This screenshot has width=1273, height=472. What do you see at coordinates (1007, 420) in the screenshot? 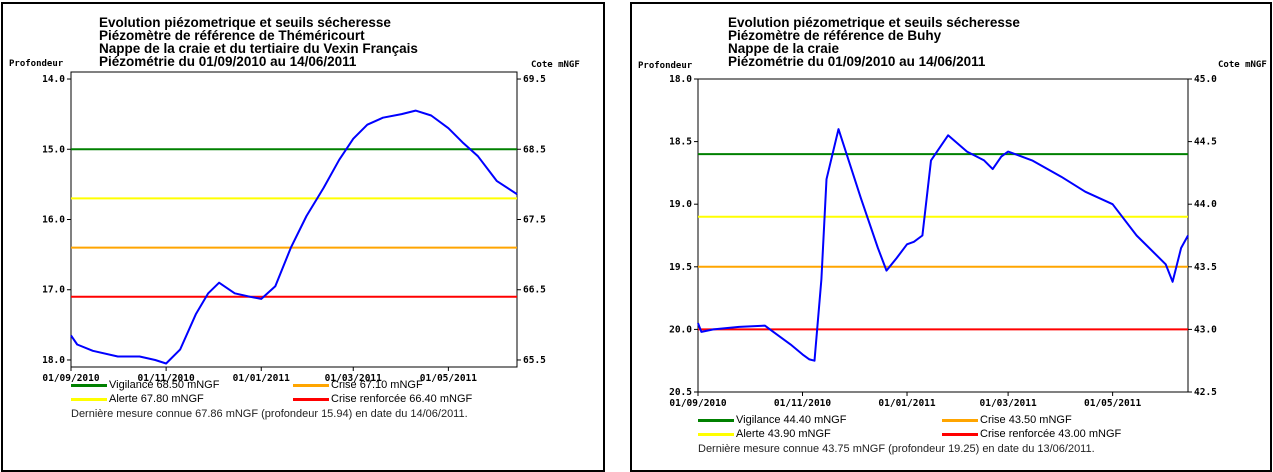
I see `legend-item-crise: Crise 43.50 mNGF` at bounding box center [1007, 420].